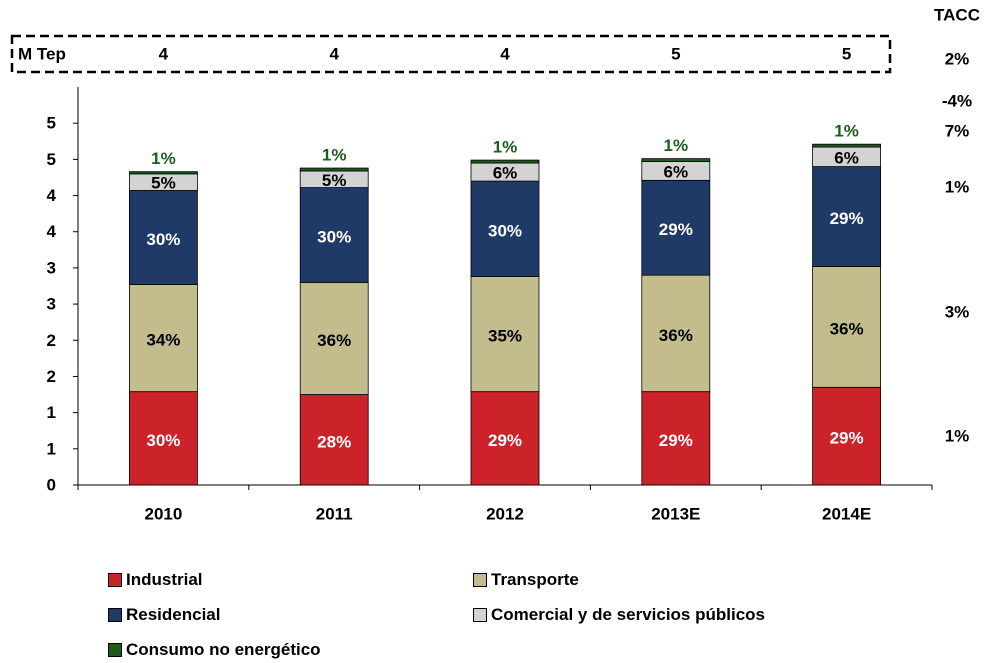  I want to click on legend-item-consumo-no-energetico: Consumo no energético, so click(214, 650).